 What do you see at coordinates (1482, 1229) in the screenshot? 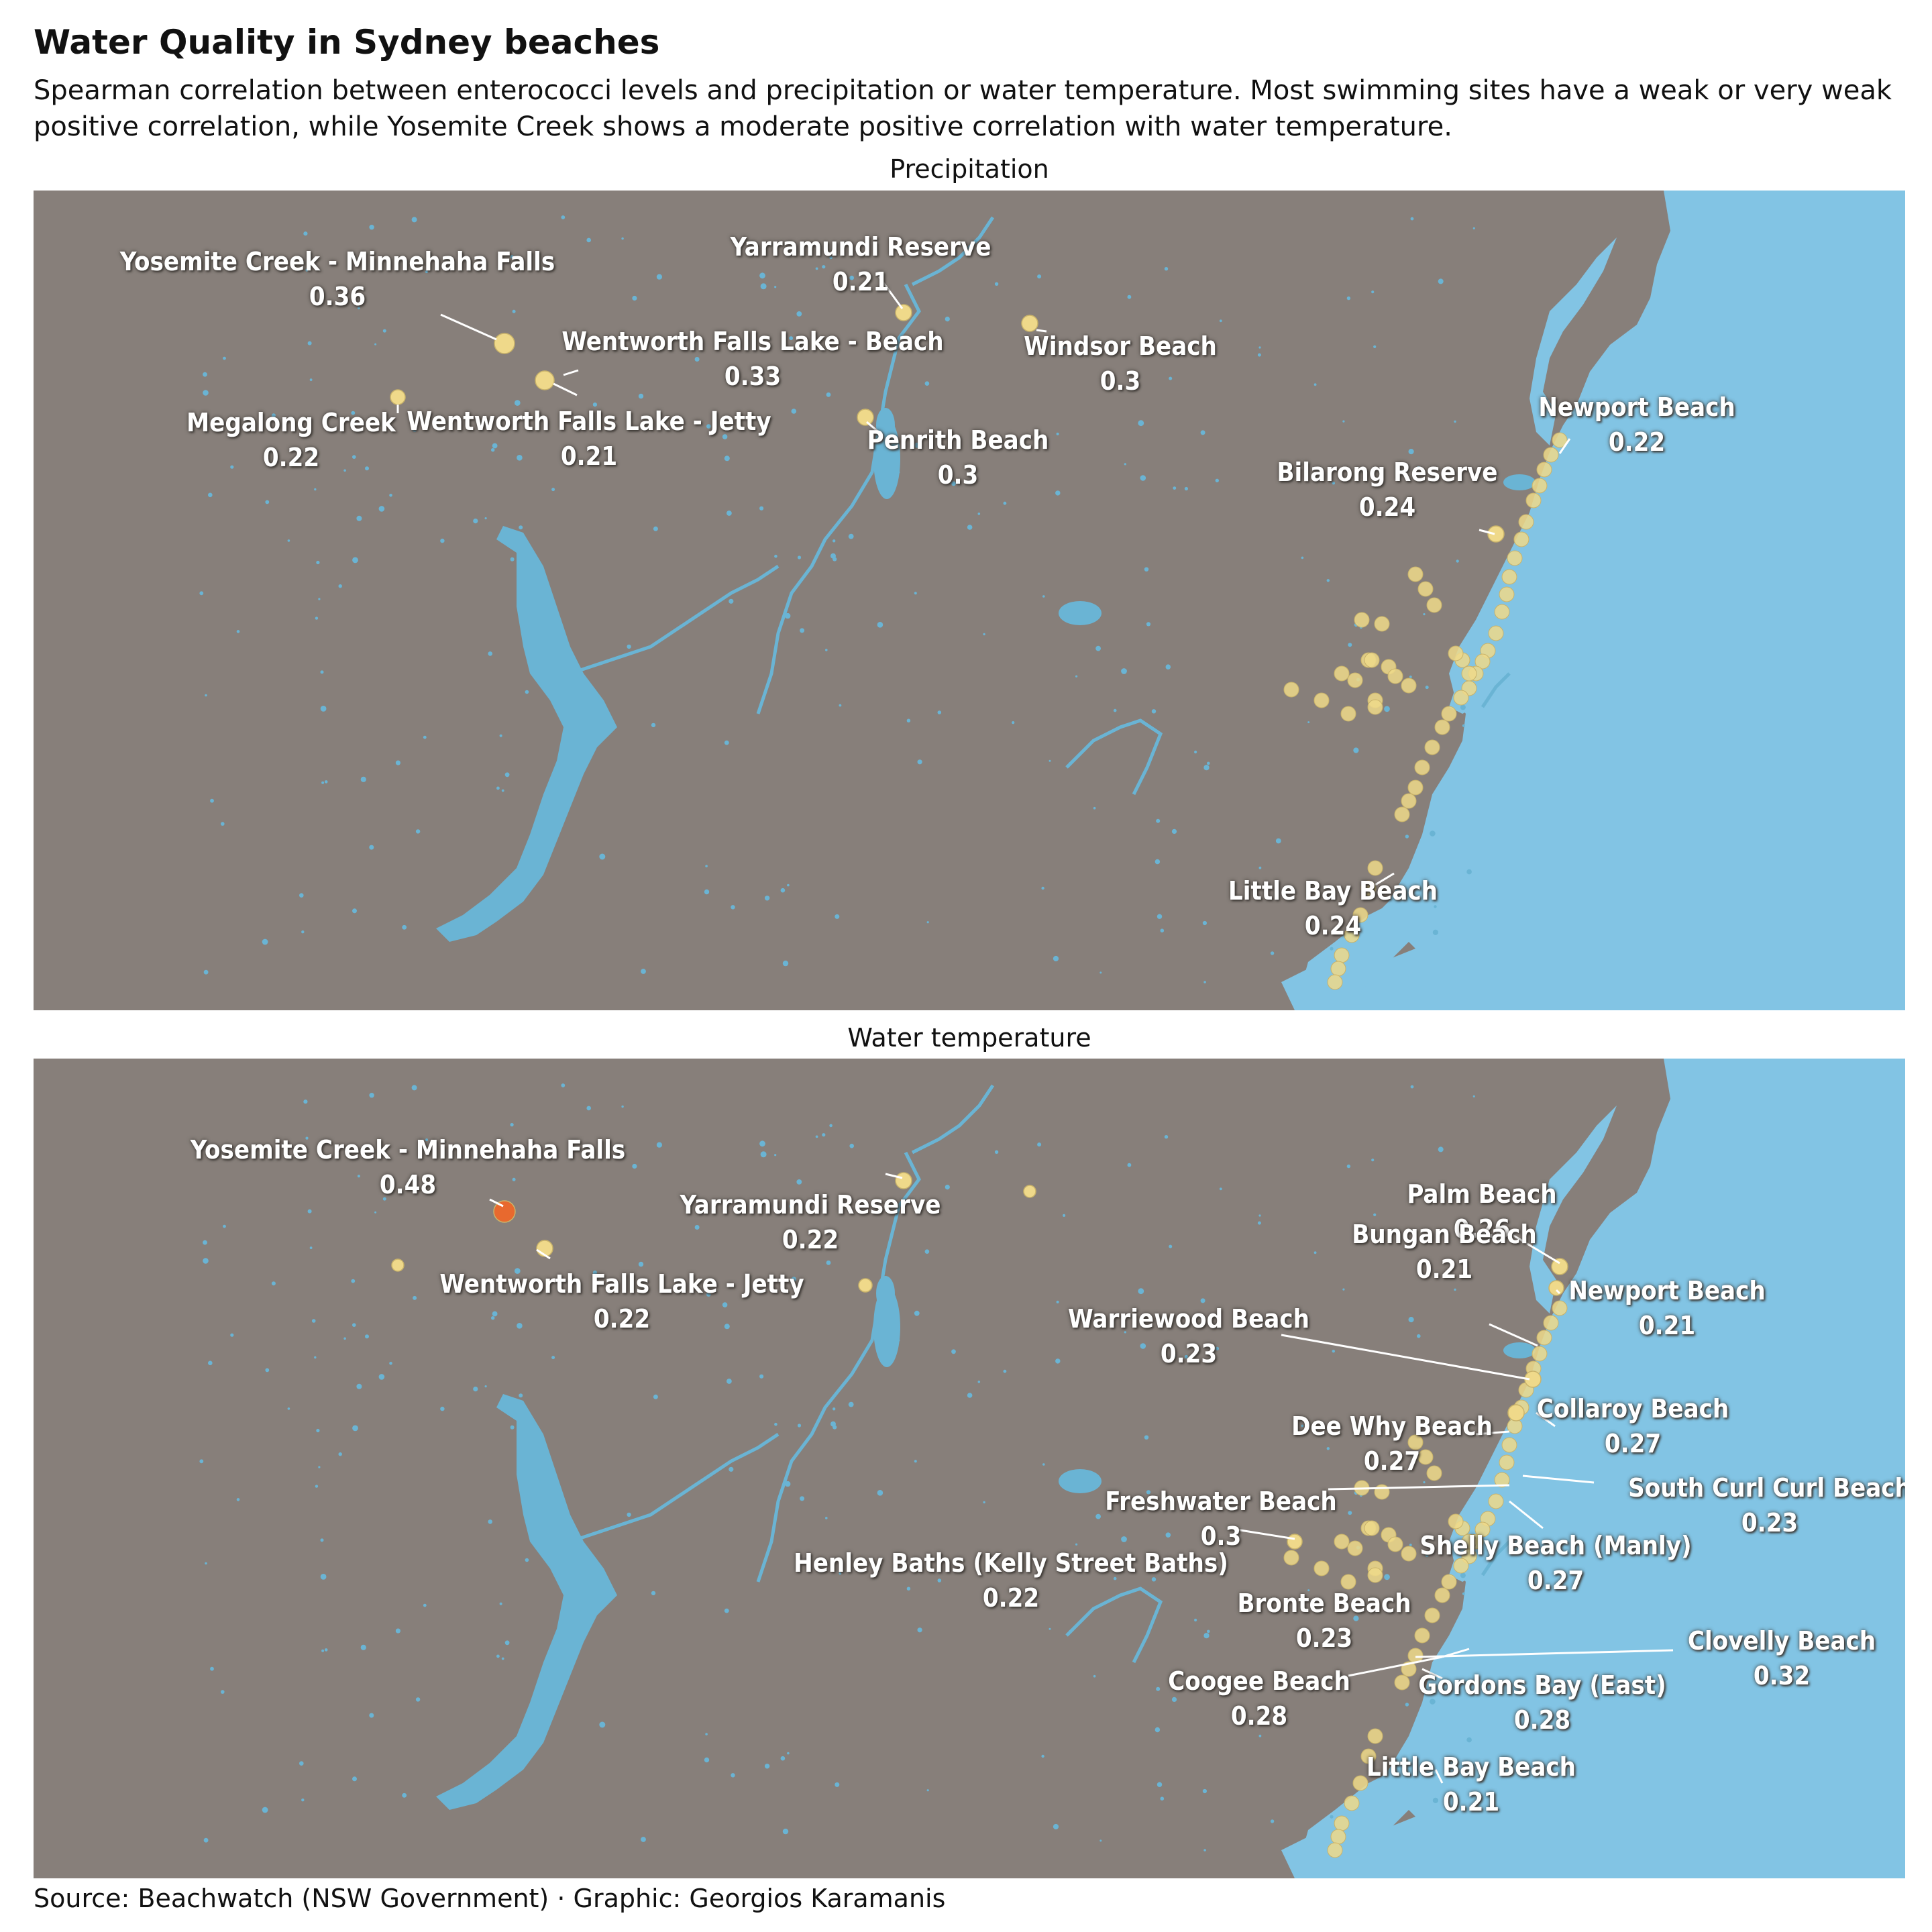
I see `site-label-value: 0.26` at bounding box center [1482, 1229].